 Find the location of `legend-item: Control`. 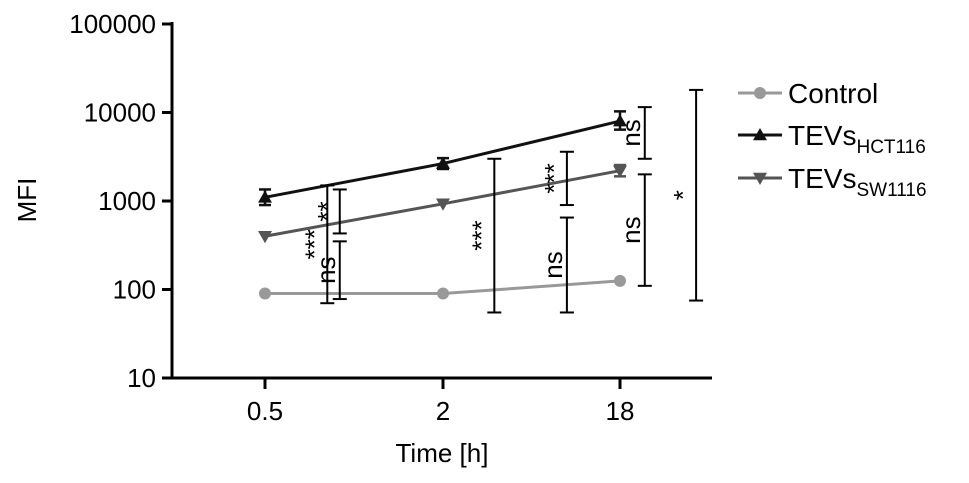

legend-item: Control is located at coordinates (808, 93).